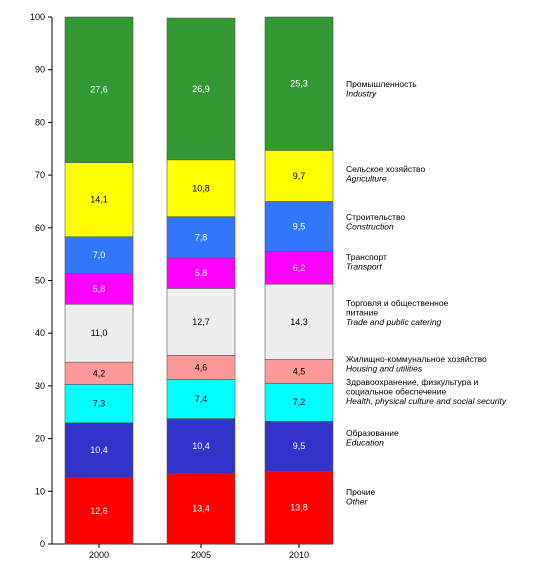  What do you see at coordinates (372, 433) in the screenshot?
I see `legend-label-ru: Образование` at bounding box center [372, 433].